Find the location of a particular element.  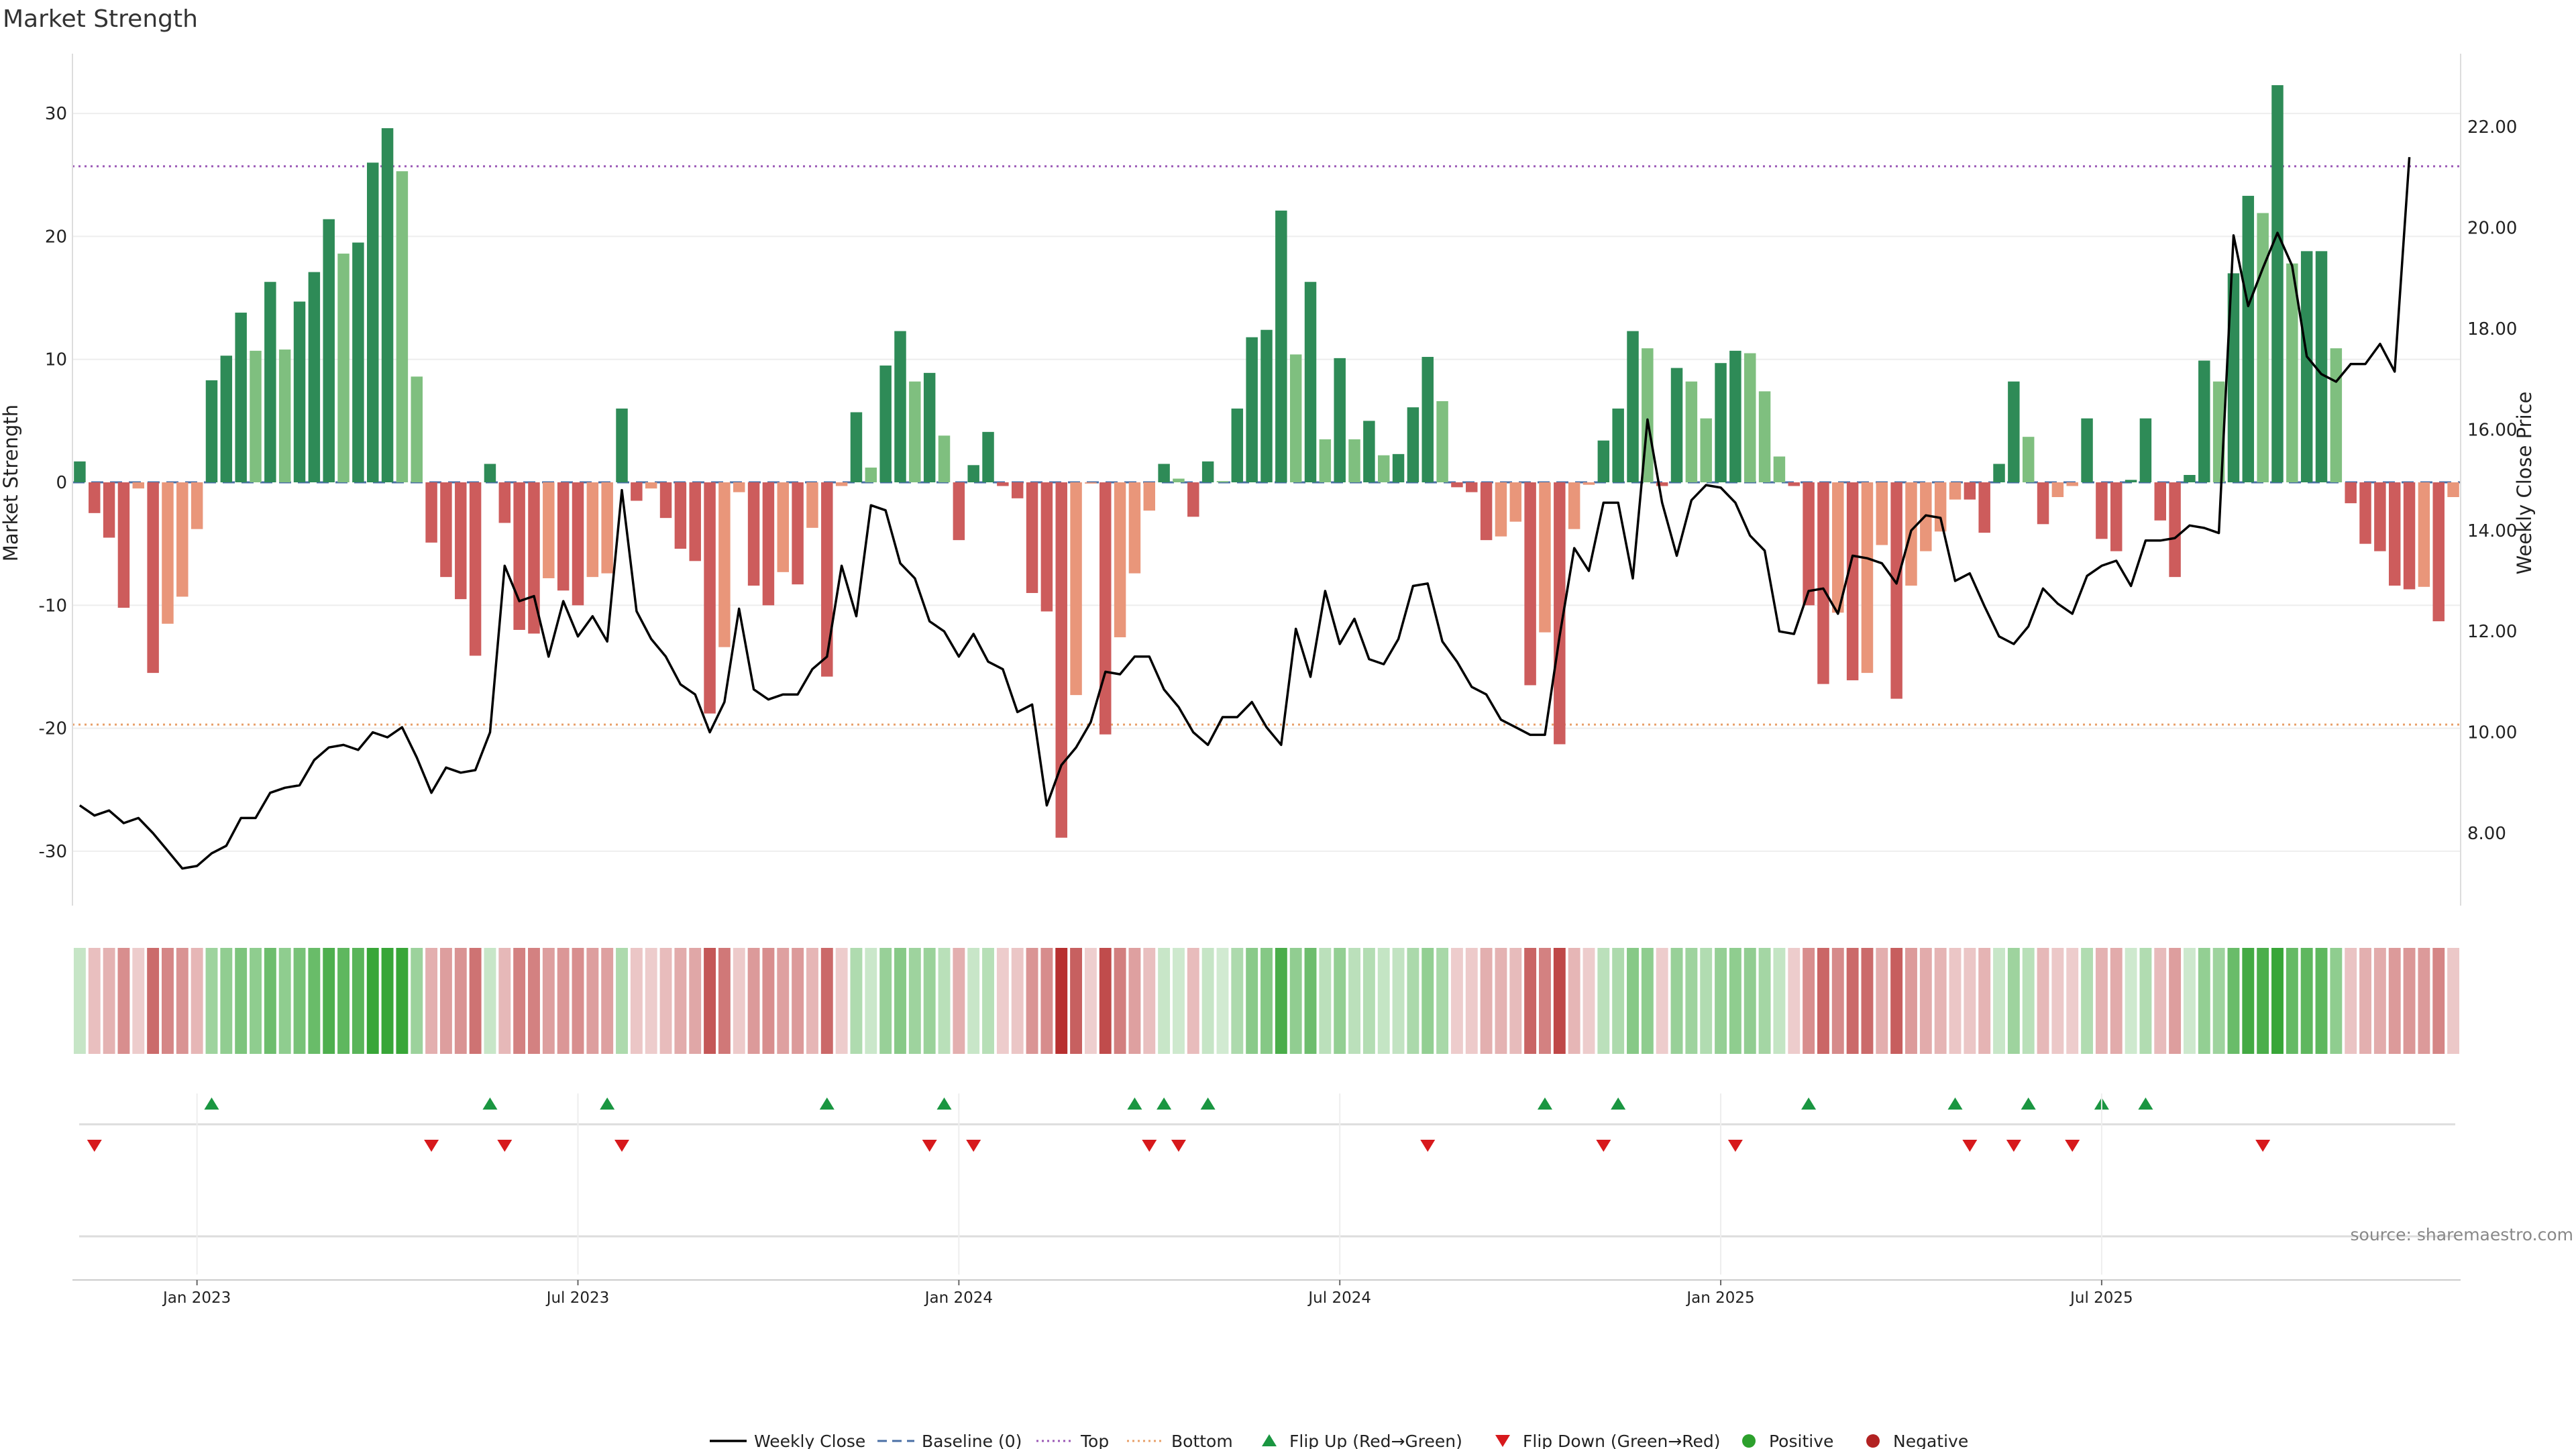

date-label-2: Jan 2024 is located at coordinates (958, 1298).